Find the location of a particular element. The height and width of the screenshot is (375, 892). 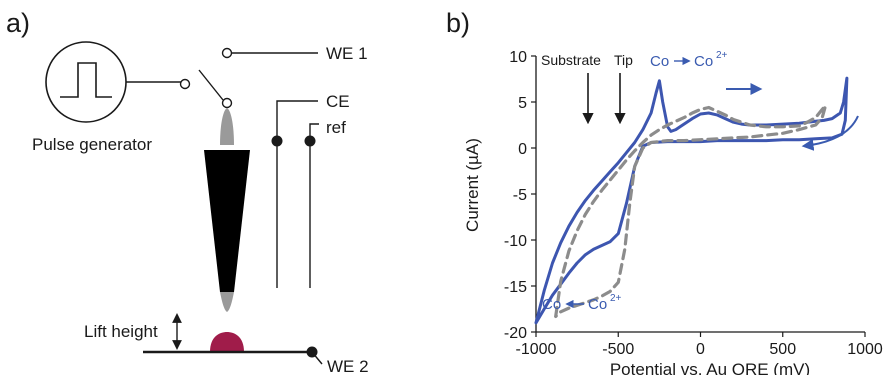

substrate-annotation: Substrate is located at coordinates (571, 60).